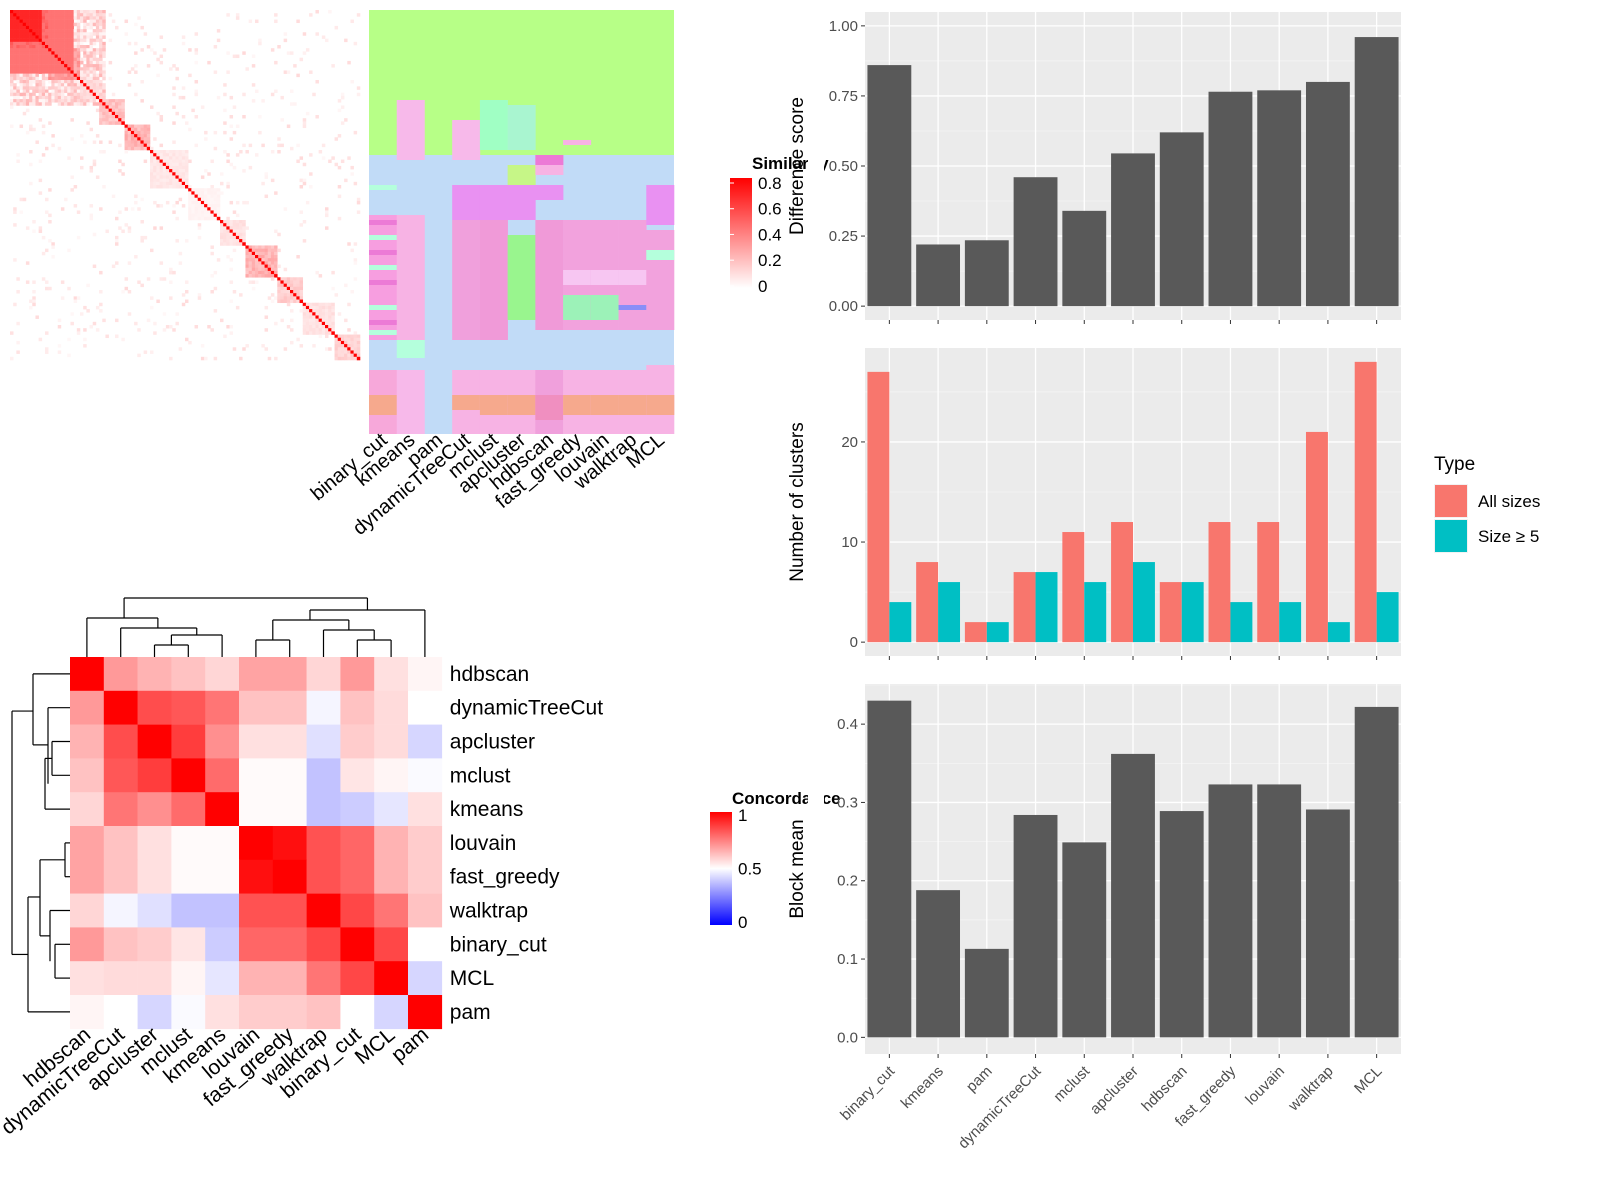 Image resolution: width=1600 pixels, height=1200 pixels. Describe the element at coordinates (878, 507) in the screenshot. I see `bar` at that location.